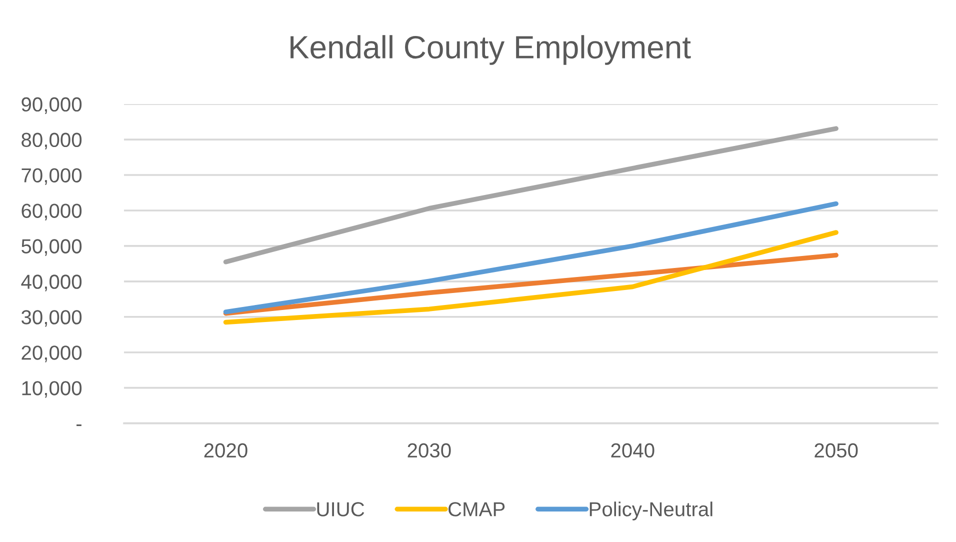  I want to click on x-tick-label: 2030, so click(429, 450).